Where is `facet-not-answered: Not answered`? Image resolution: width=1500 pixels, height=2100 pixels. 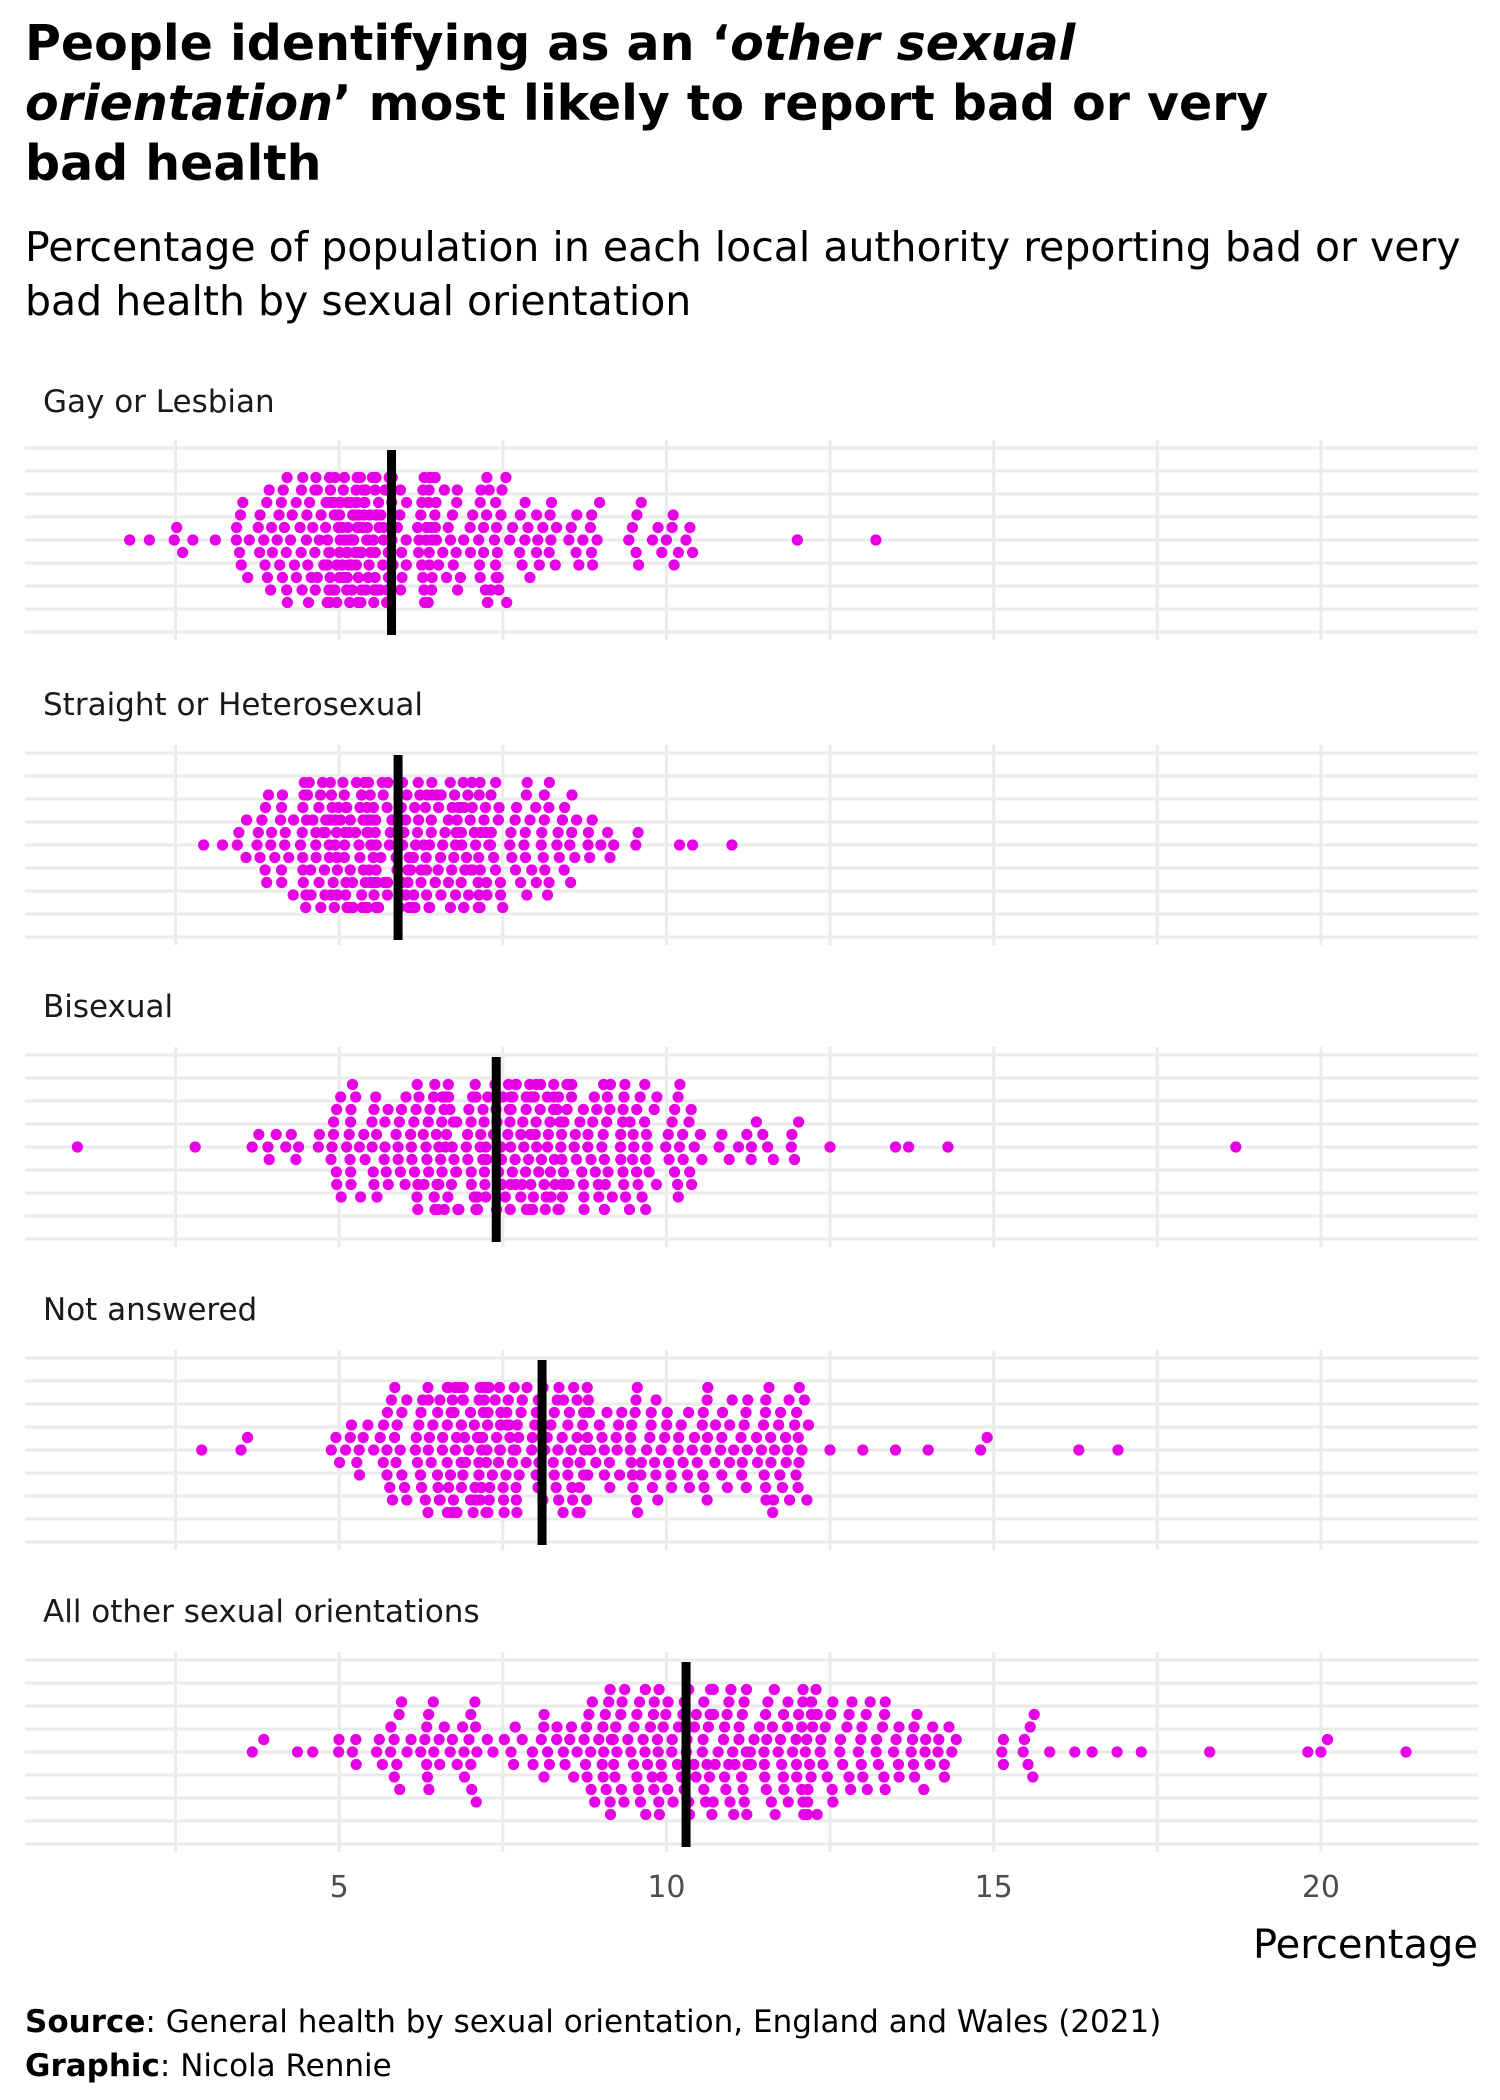
facet-not-answered: Not answered is located at coordinates (751, 1421).